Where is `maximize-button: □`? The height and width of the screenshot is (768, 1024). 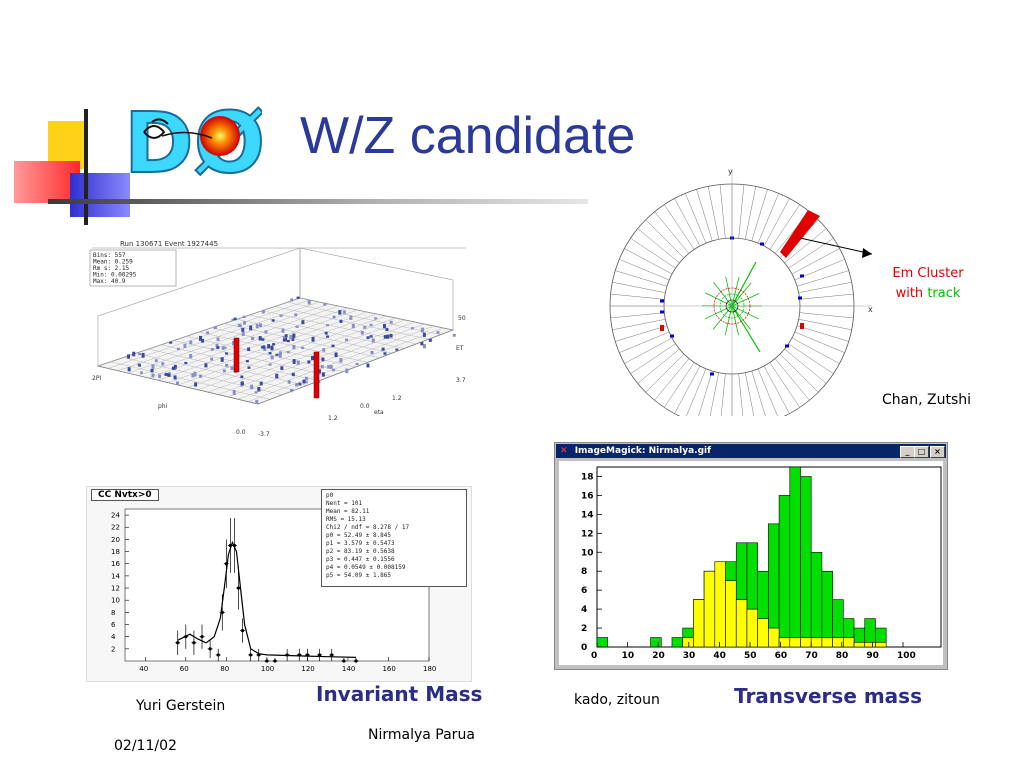
maximize-button: □ is located at coordinates (921, 452).